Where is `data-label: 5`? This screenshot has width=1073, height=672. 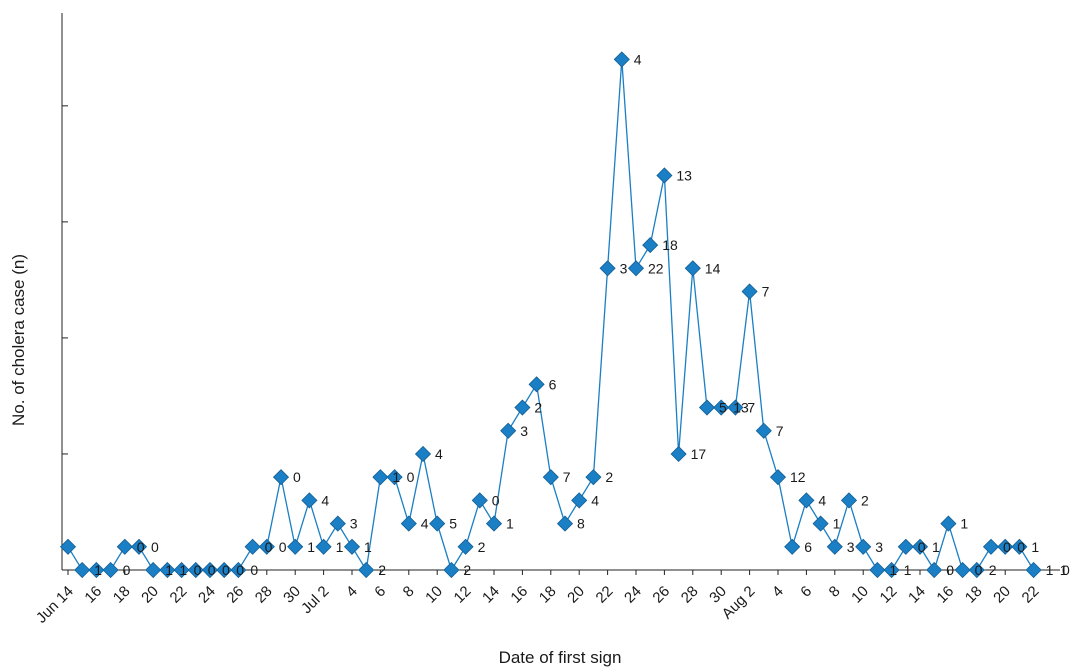
data-label: 5 is located at coordinates (453, 524).